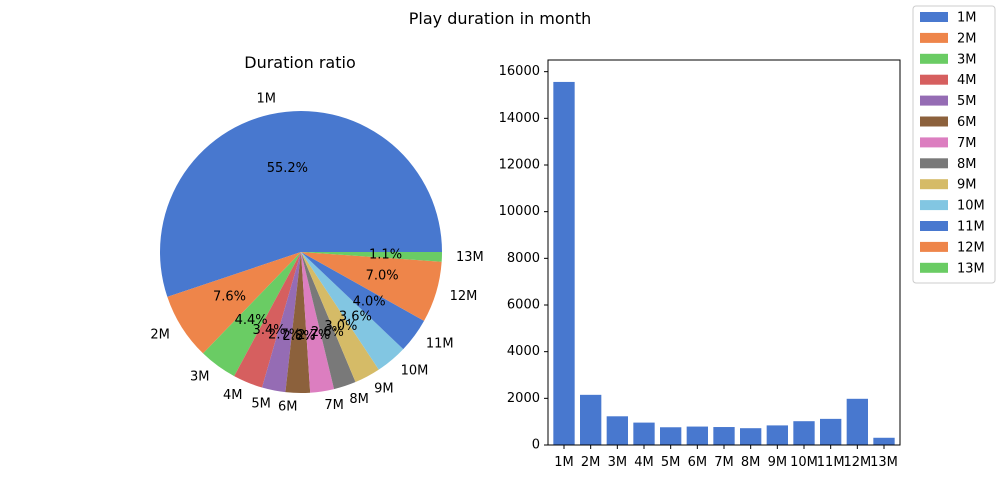 This screenshot has width=1000, height=504. I want to click on pie-percent-label: 3.6%, so click(355, 316).